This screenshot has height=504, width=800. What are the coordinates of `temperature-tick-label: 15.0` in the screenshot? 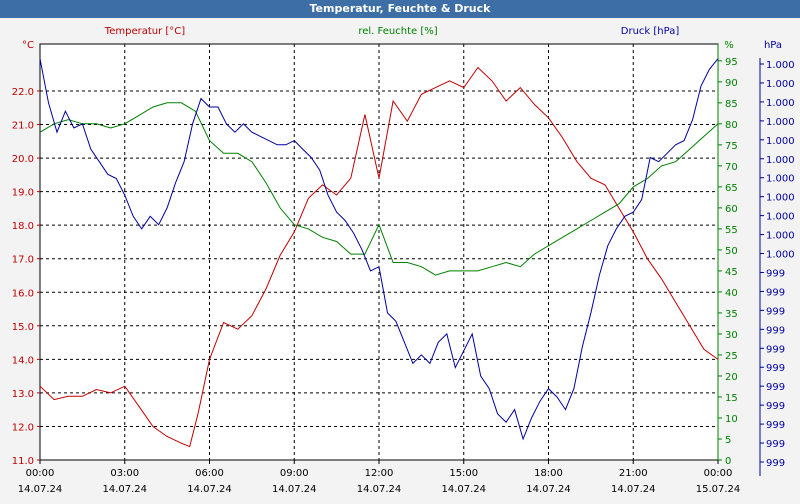 It's located at (23, 327).